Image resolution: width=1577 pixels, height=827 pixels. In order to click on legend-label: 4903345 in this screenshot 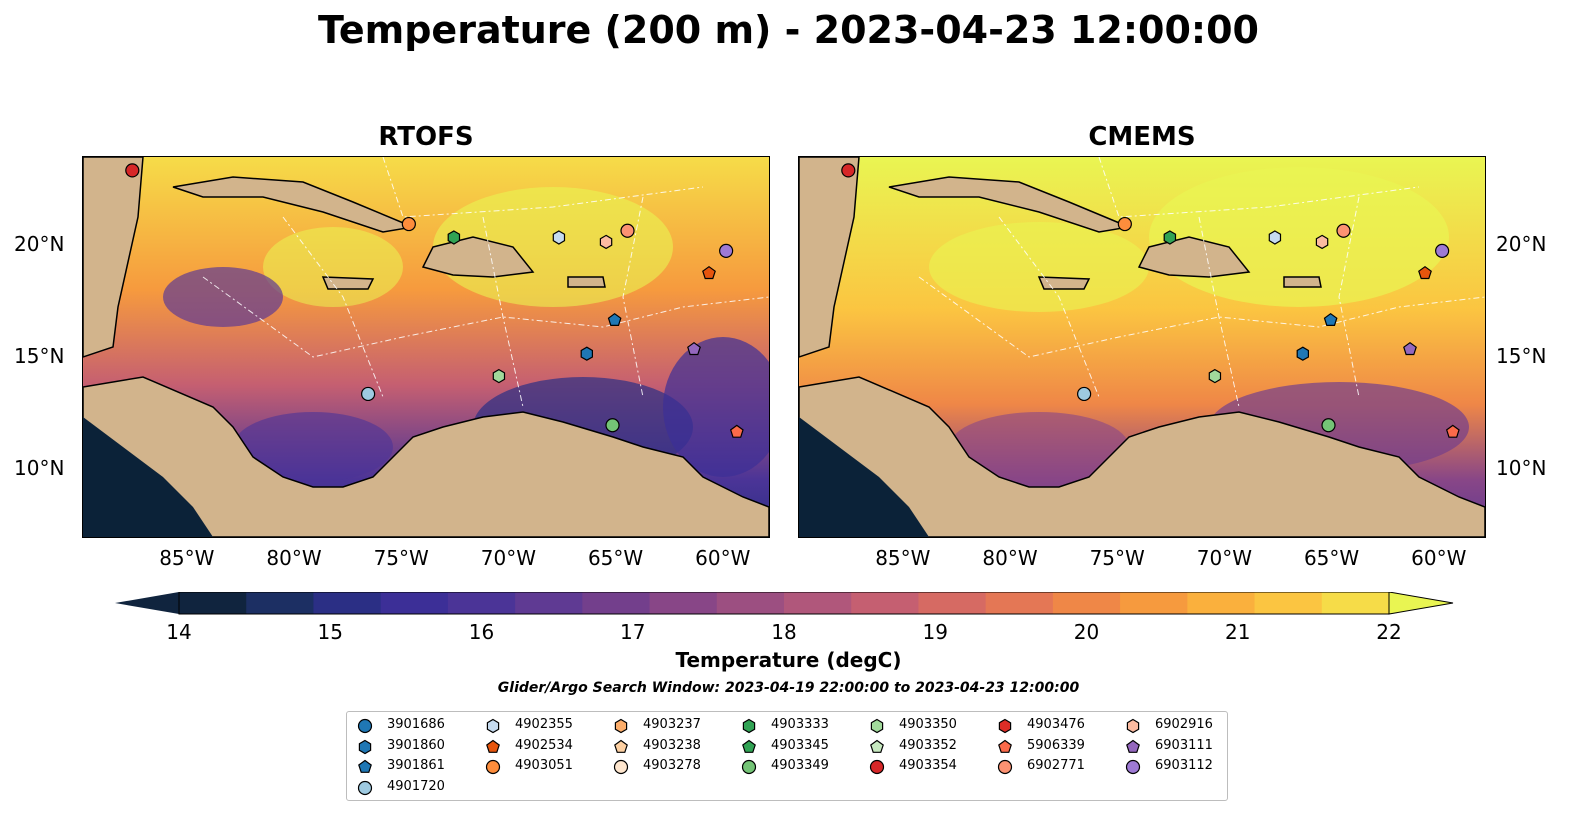, I will do `click(800, 745)`.